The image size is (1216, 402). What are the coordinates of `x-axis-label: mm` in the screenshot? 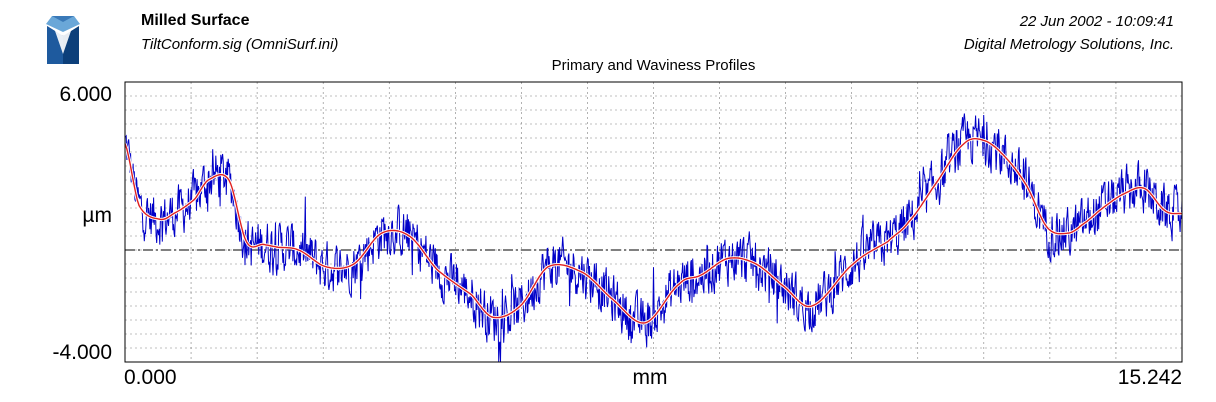 It's located at (650, 377).